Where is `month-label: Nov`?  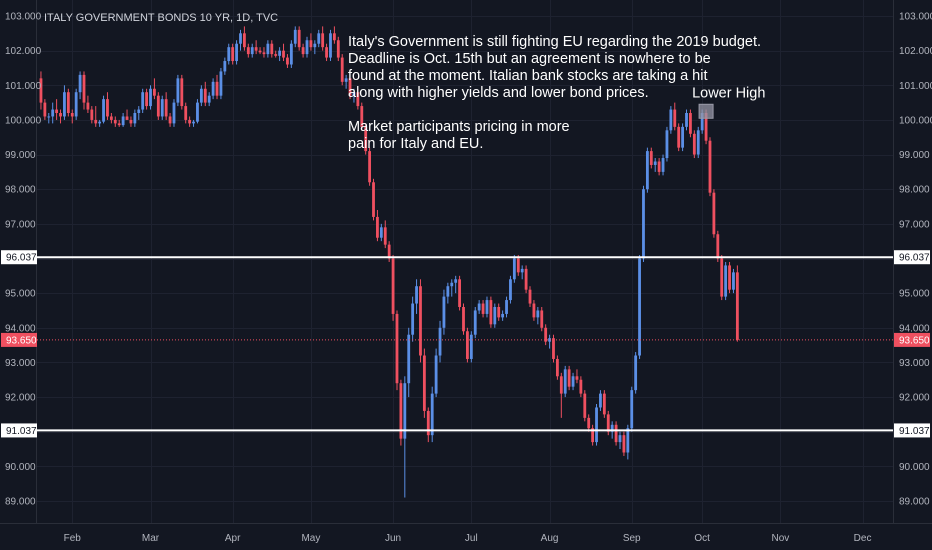 month-label: Nov is located at coordinates (781, 538).